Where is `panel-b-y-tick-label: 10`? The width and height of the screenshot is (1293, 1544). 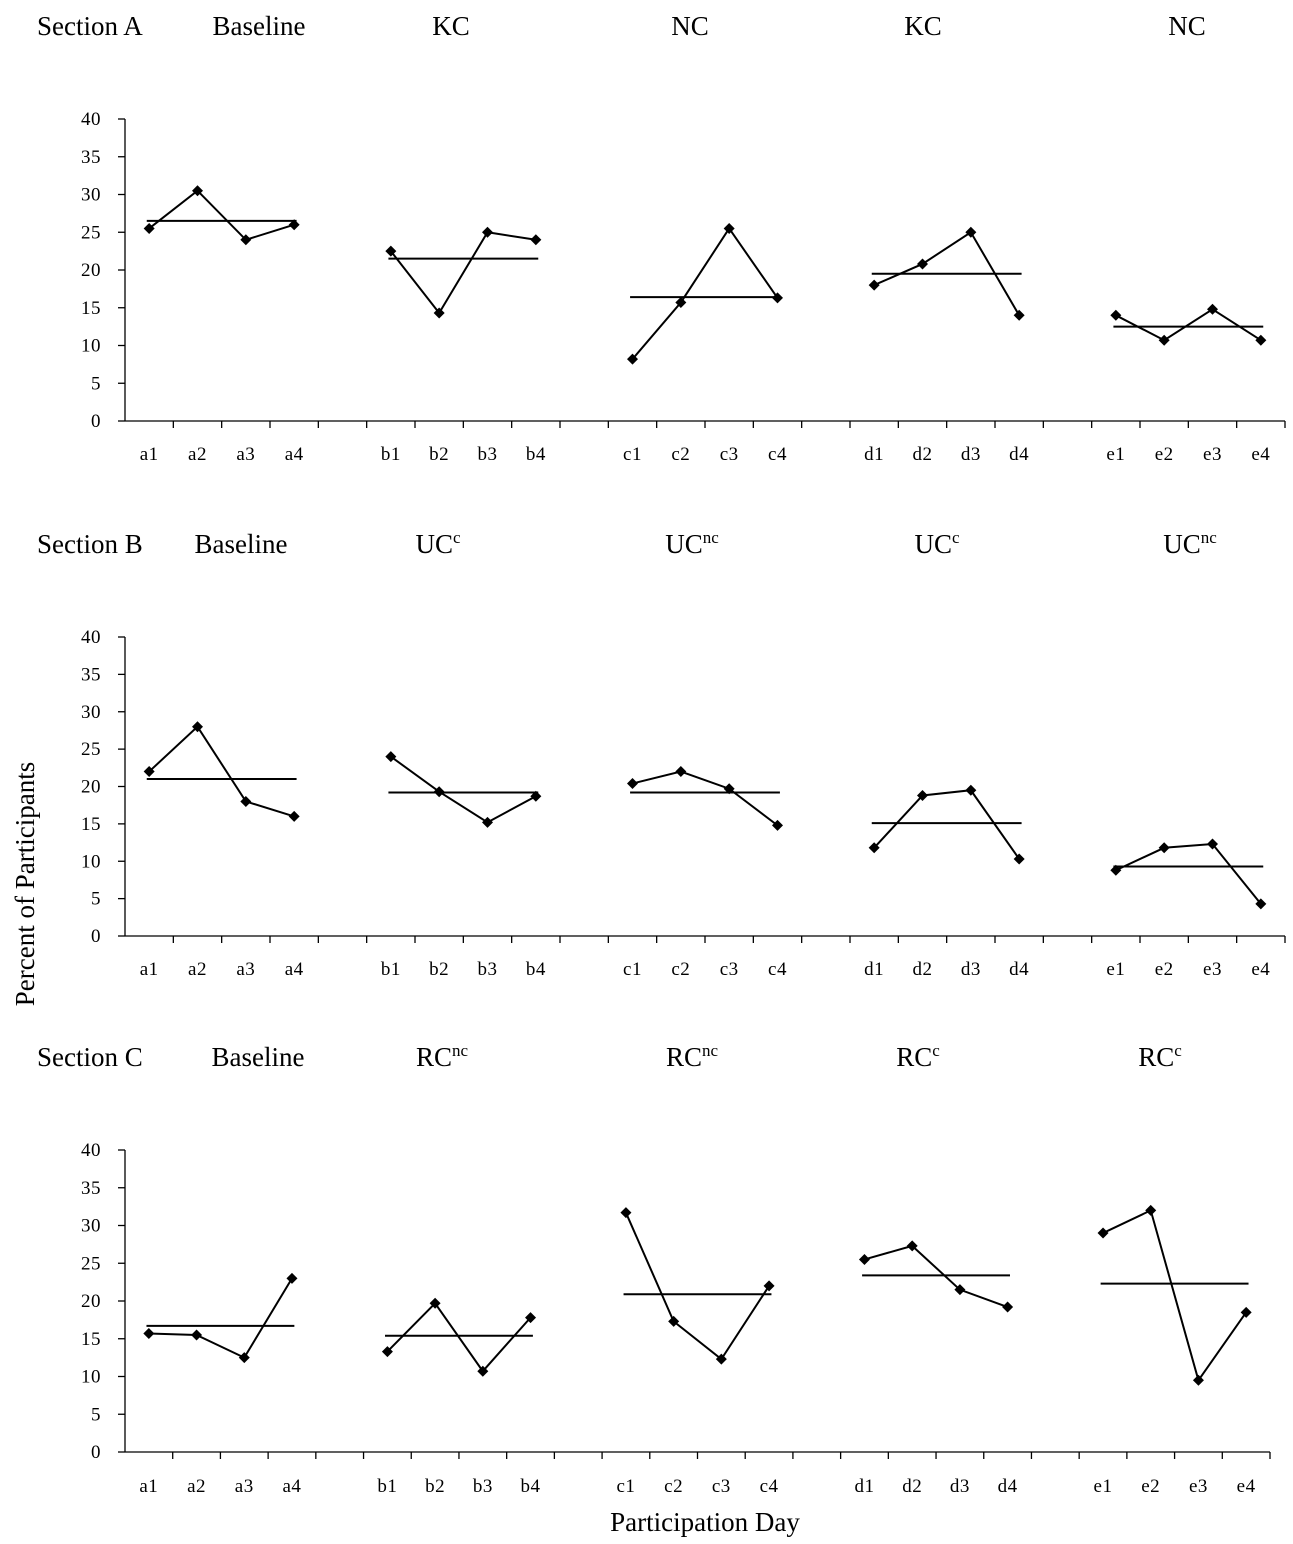 panel-b-y-tick-label: 10 is located at coordinates (91, 861).